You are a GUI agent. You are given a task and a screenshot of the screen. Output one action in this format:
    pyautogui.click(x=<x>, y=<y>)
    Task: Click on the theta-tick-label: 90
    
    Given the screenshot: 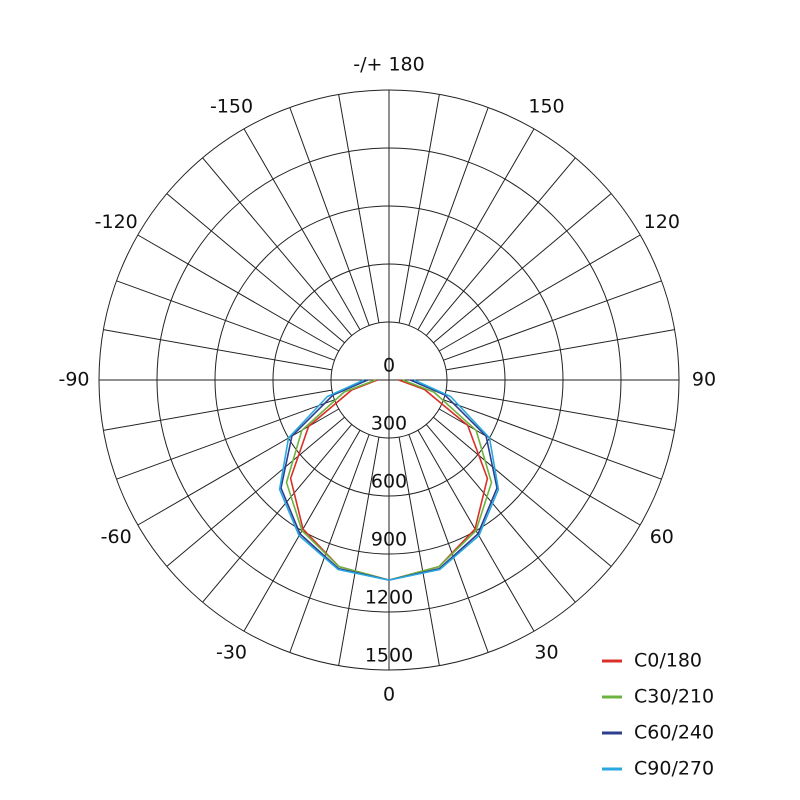 What is the action you would take?
    pyautogui.click(x=704, y=380)
    